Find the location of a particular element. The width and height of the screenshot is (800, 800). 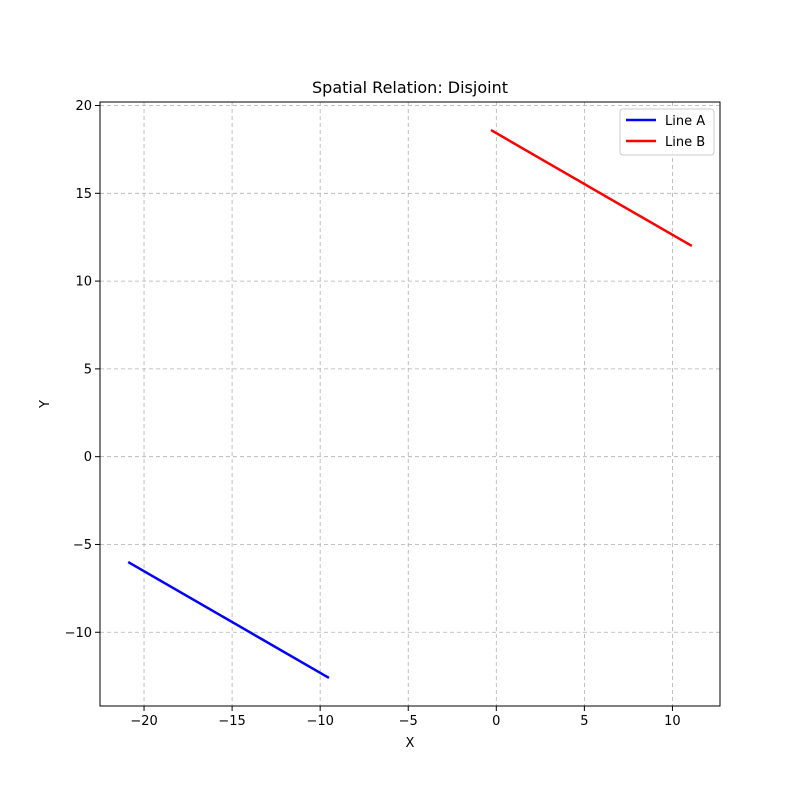

y-axis-ticks: −10 −5 0 5 10 15 20 is located at coordinates (82, 370).